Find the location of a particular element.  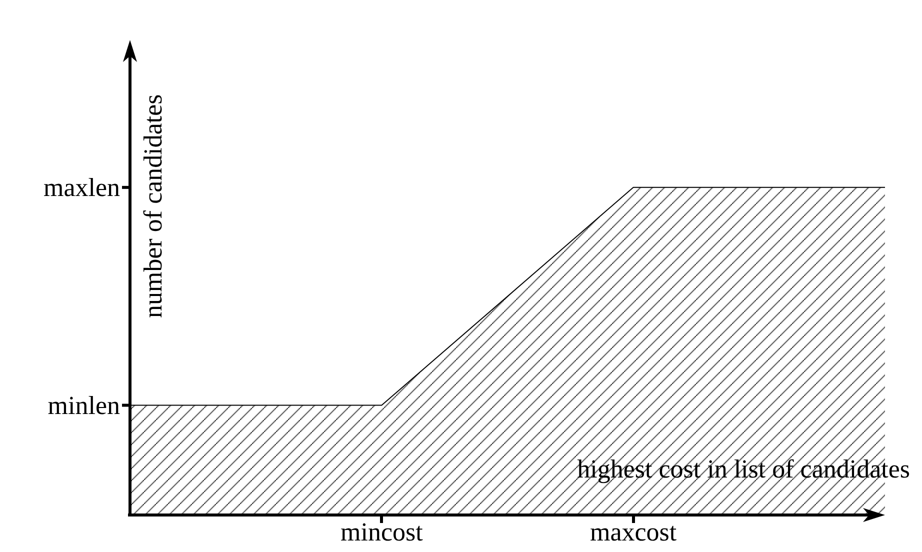

x-tick-label: mincost is located at coordinates (382, 532).